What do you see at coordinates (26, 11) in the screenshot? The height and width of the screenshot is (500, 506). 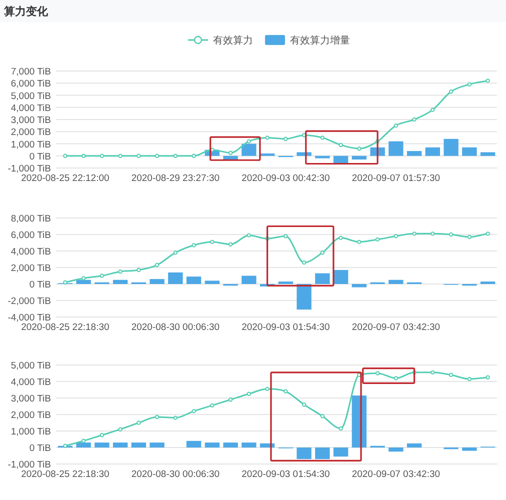 I see `chart-title: 算力变化` at bounding box center [26, 11].